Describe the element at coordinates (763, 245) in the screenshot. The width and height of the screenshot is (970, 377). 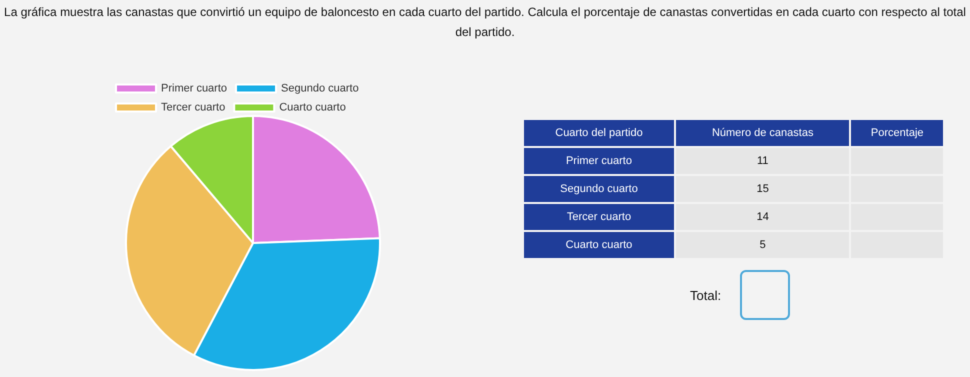
I see `text: 5` at that location.